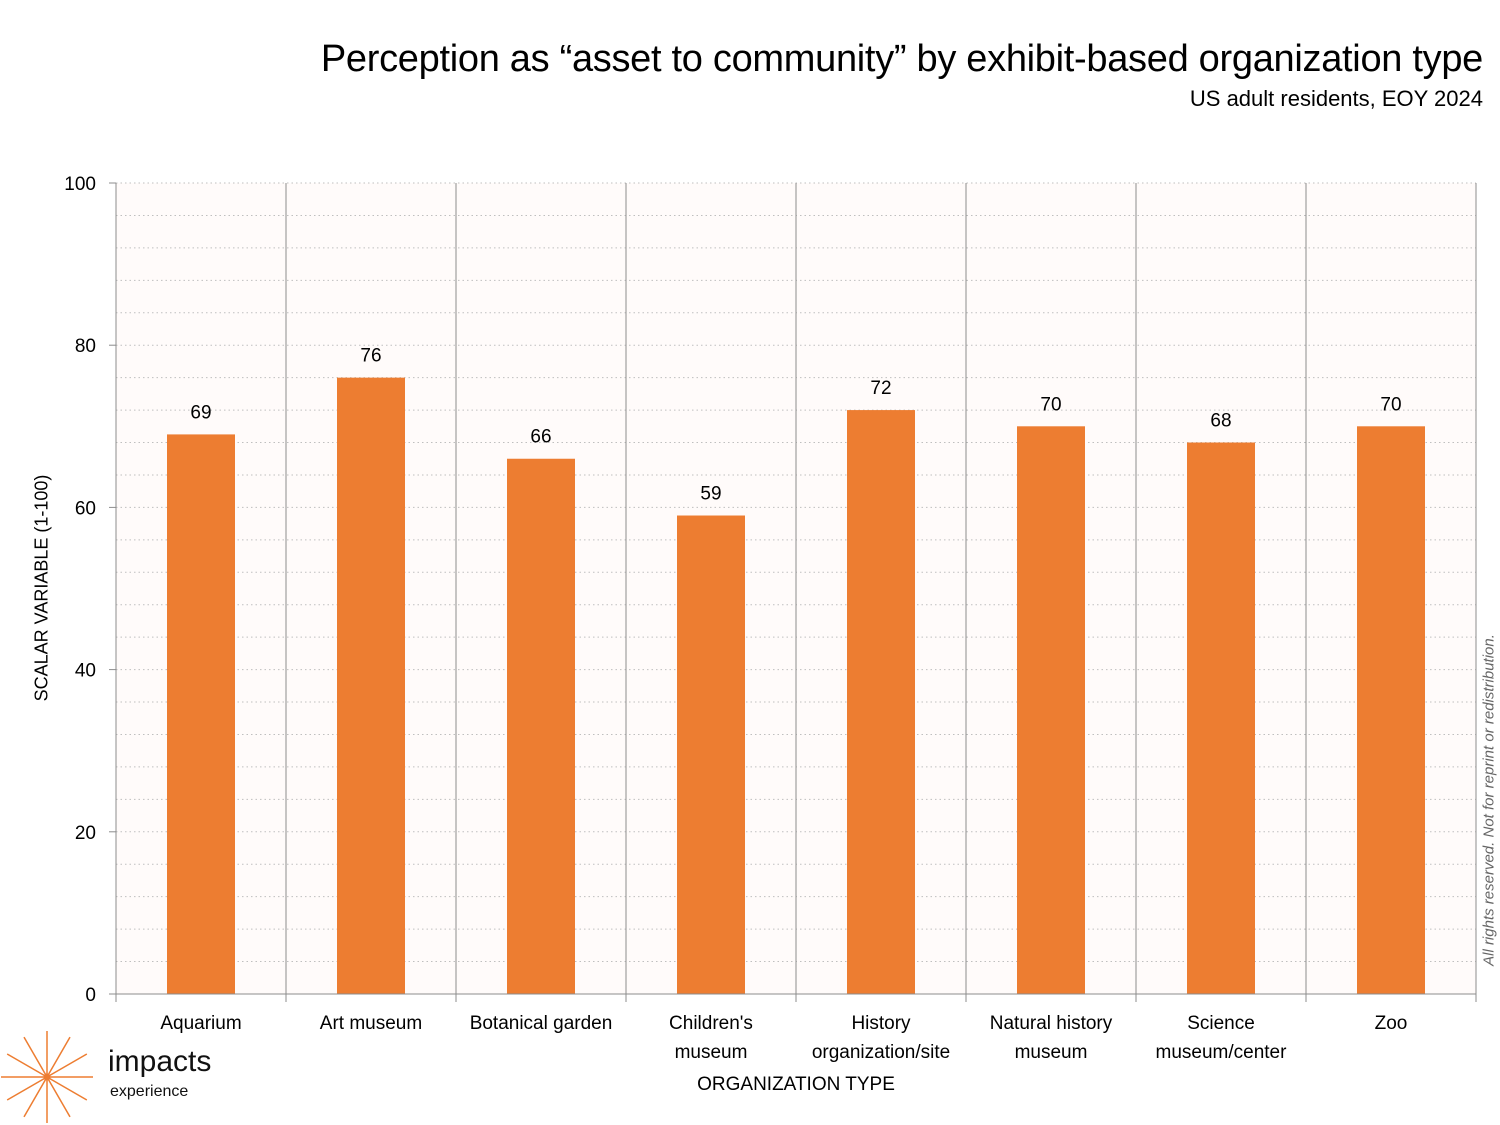 This screenshot has width=1500, height=1125. Describe the element at coordinates (1336, 98) in the screenshot. I see `chart-subtitle: US adult residents, EOY 2024` at that location.